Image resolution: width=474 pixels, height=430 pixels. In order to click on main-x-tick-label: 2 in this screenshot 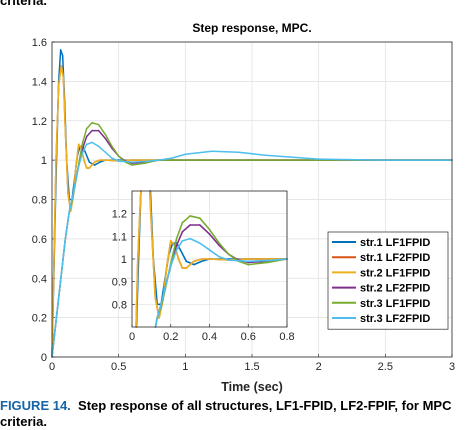, I will do `click(319, 367)`.